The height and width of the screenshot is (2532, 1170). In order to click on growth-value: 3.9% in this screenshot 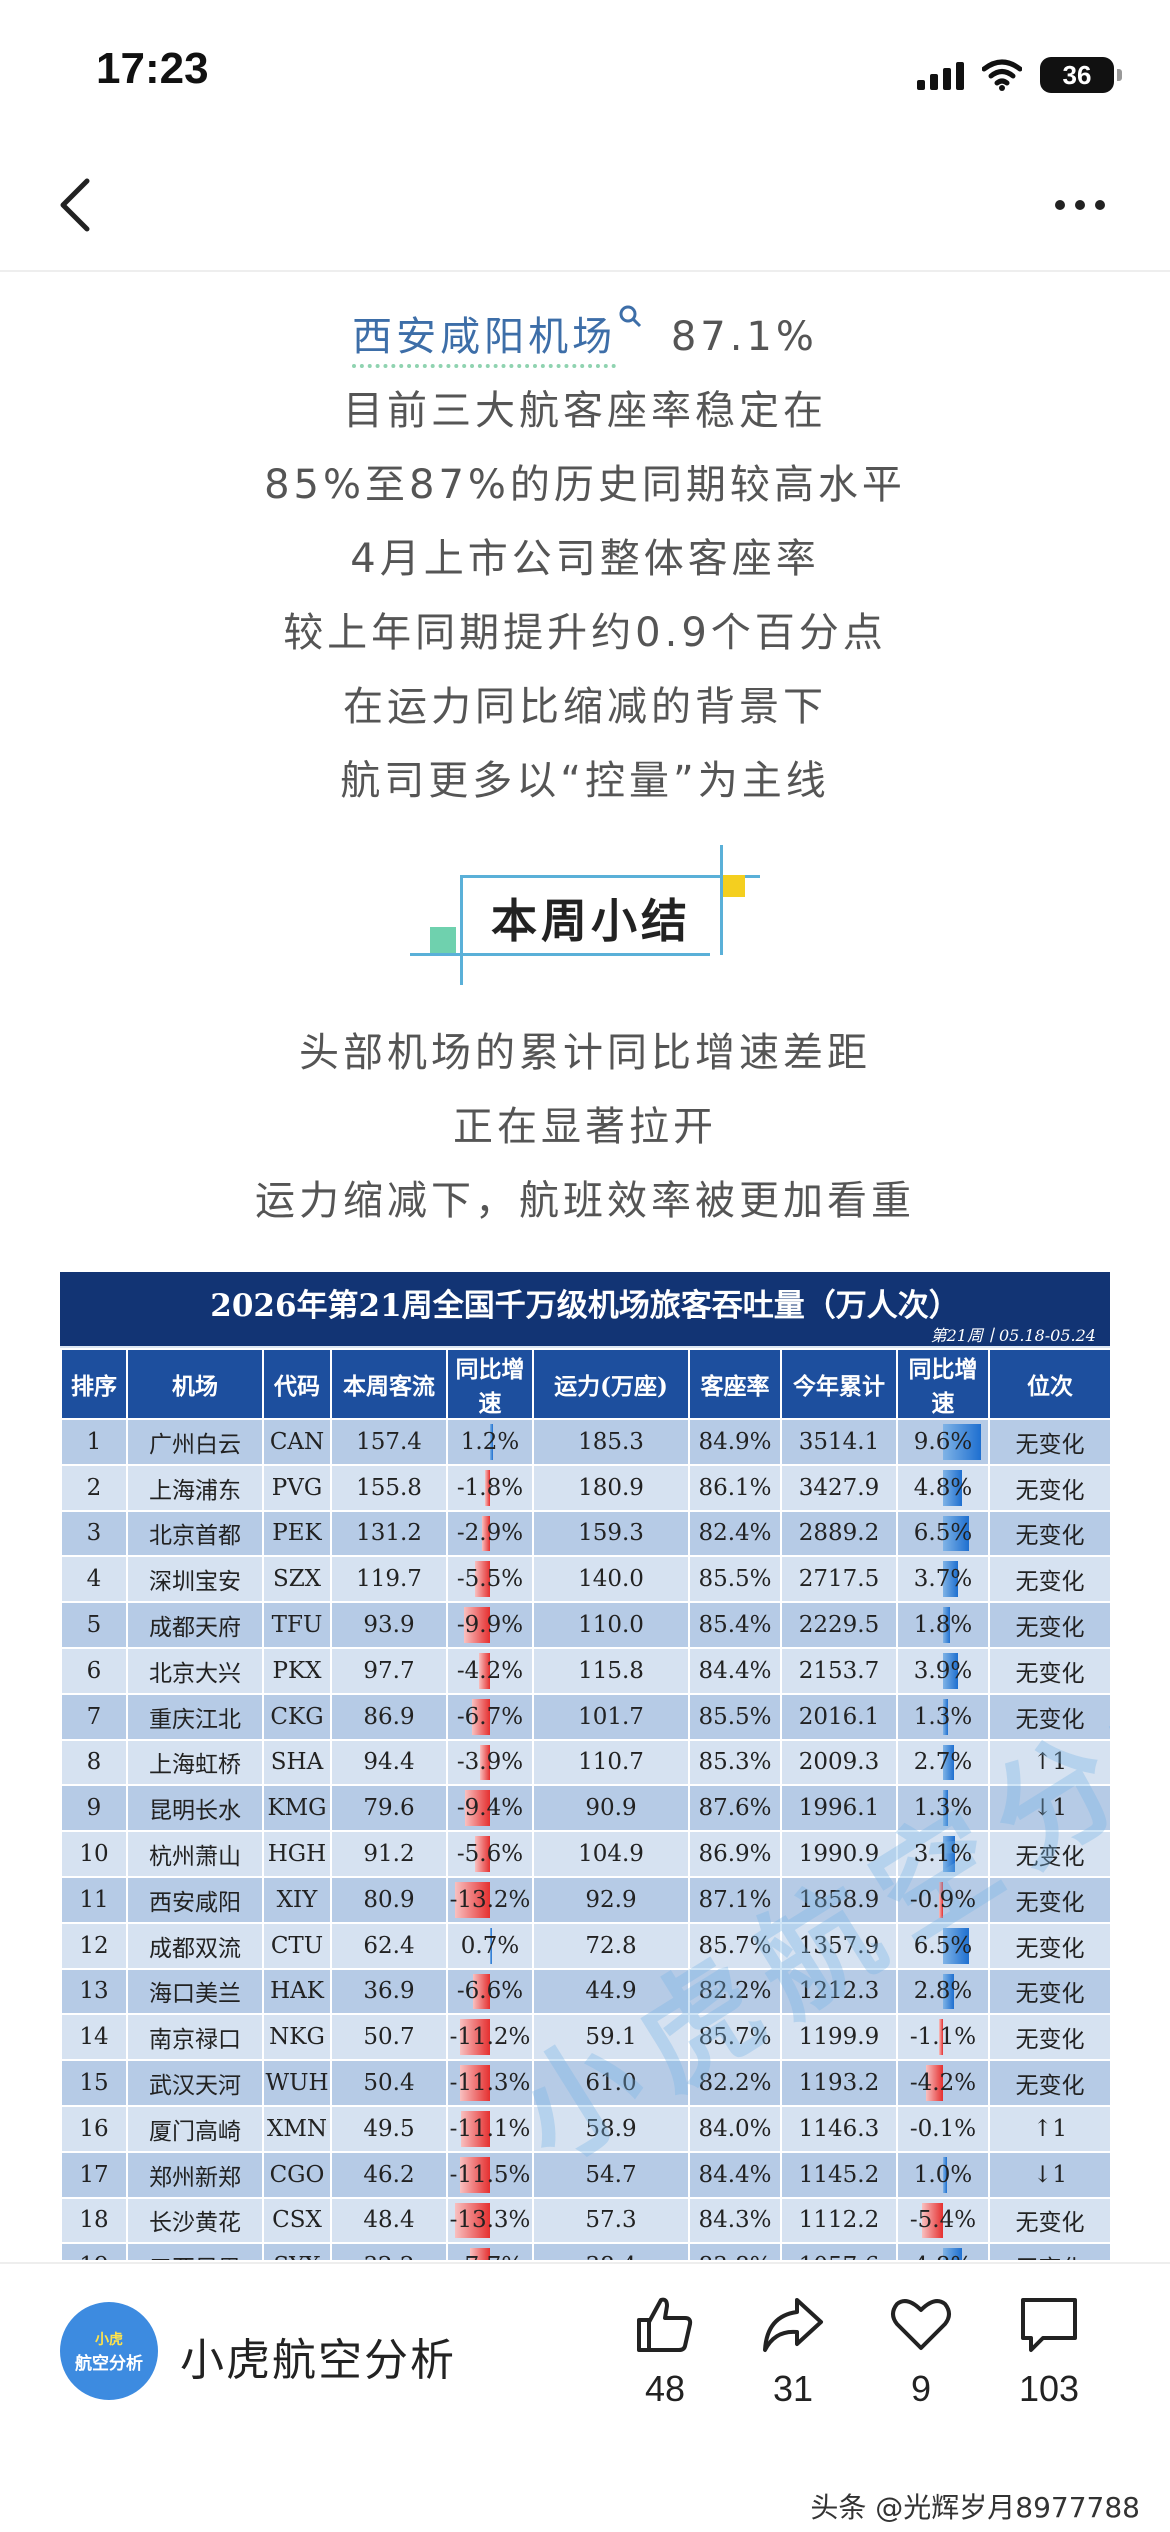, I will do `click(943, 1670)`.